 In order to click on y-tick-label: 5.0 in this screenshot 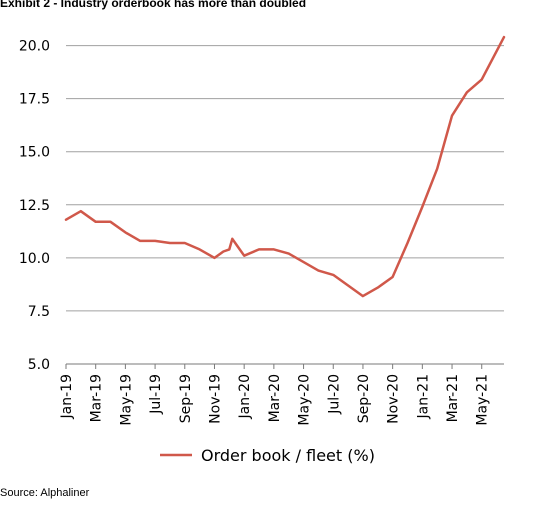, I will do `click(39, 365)`.